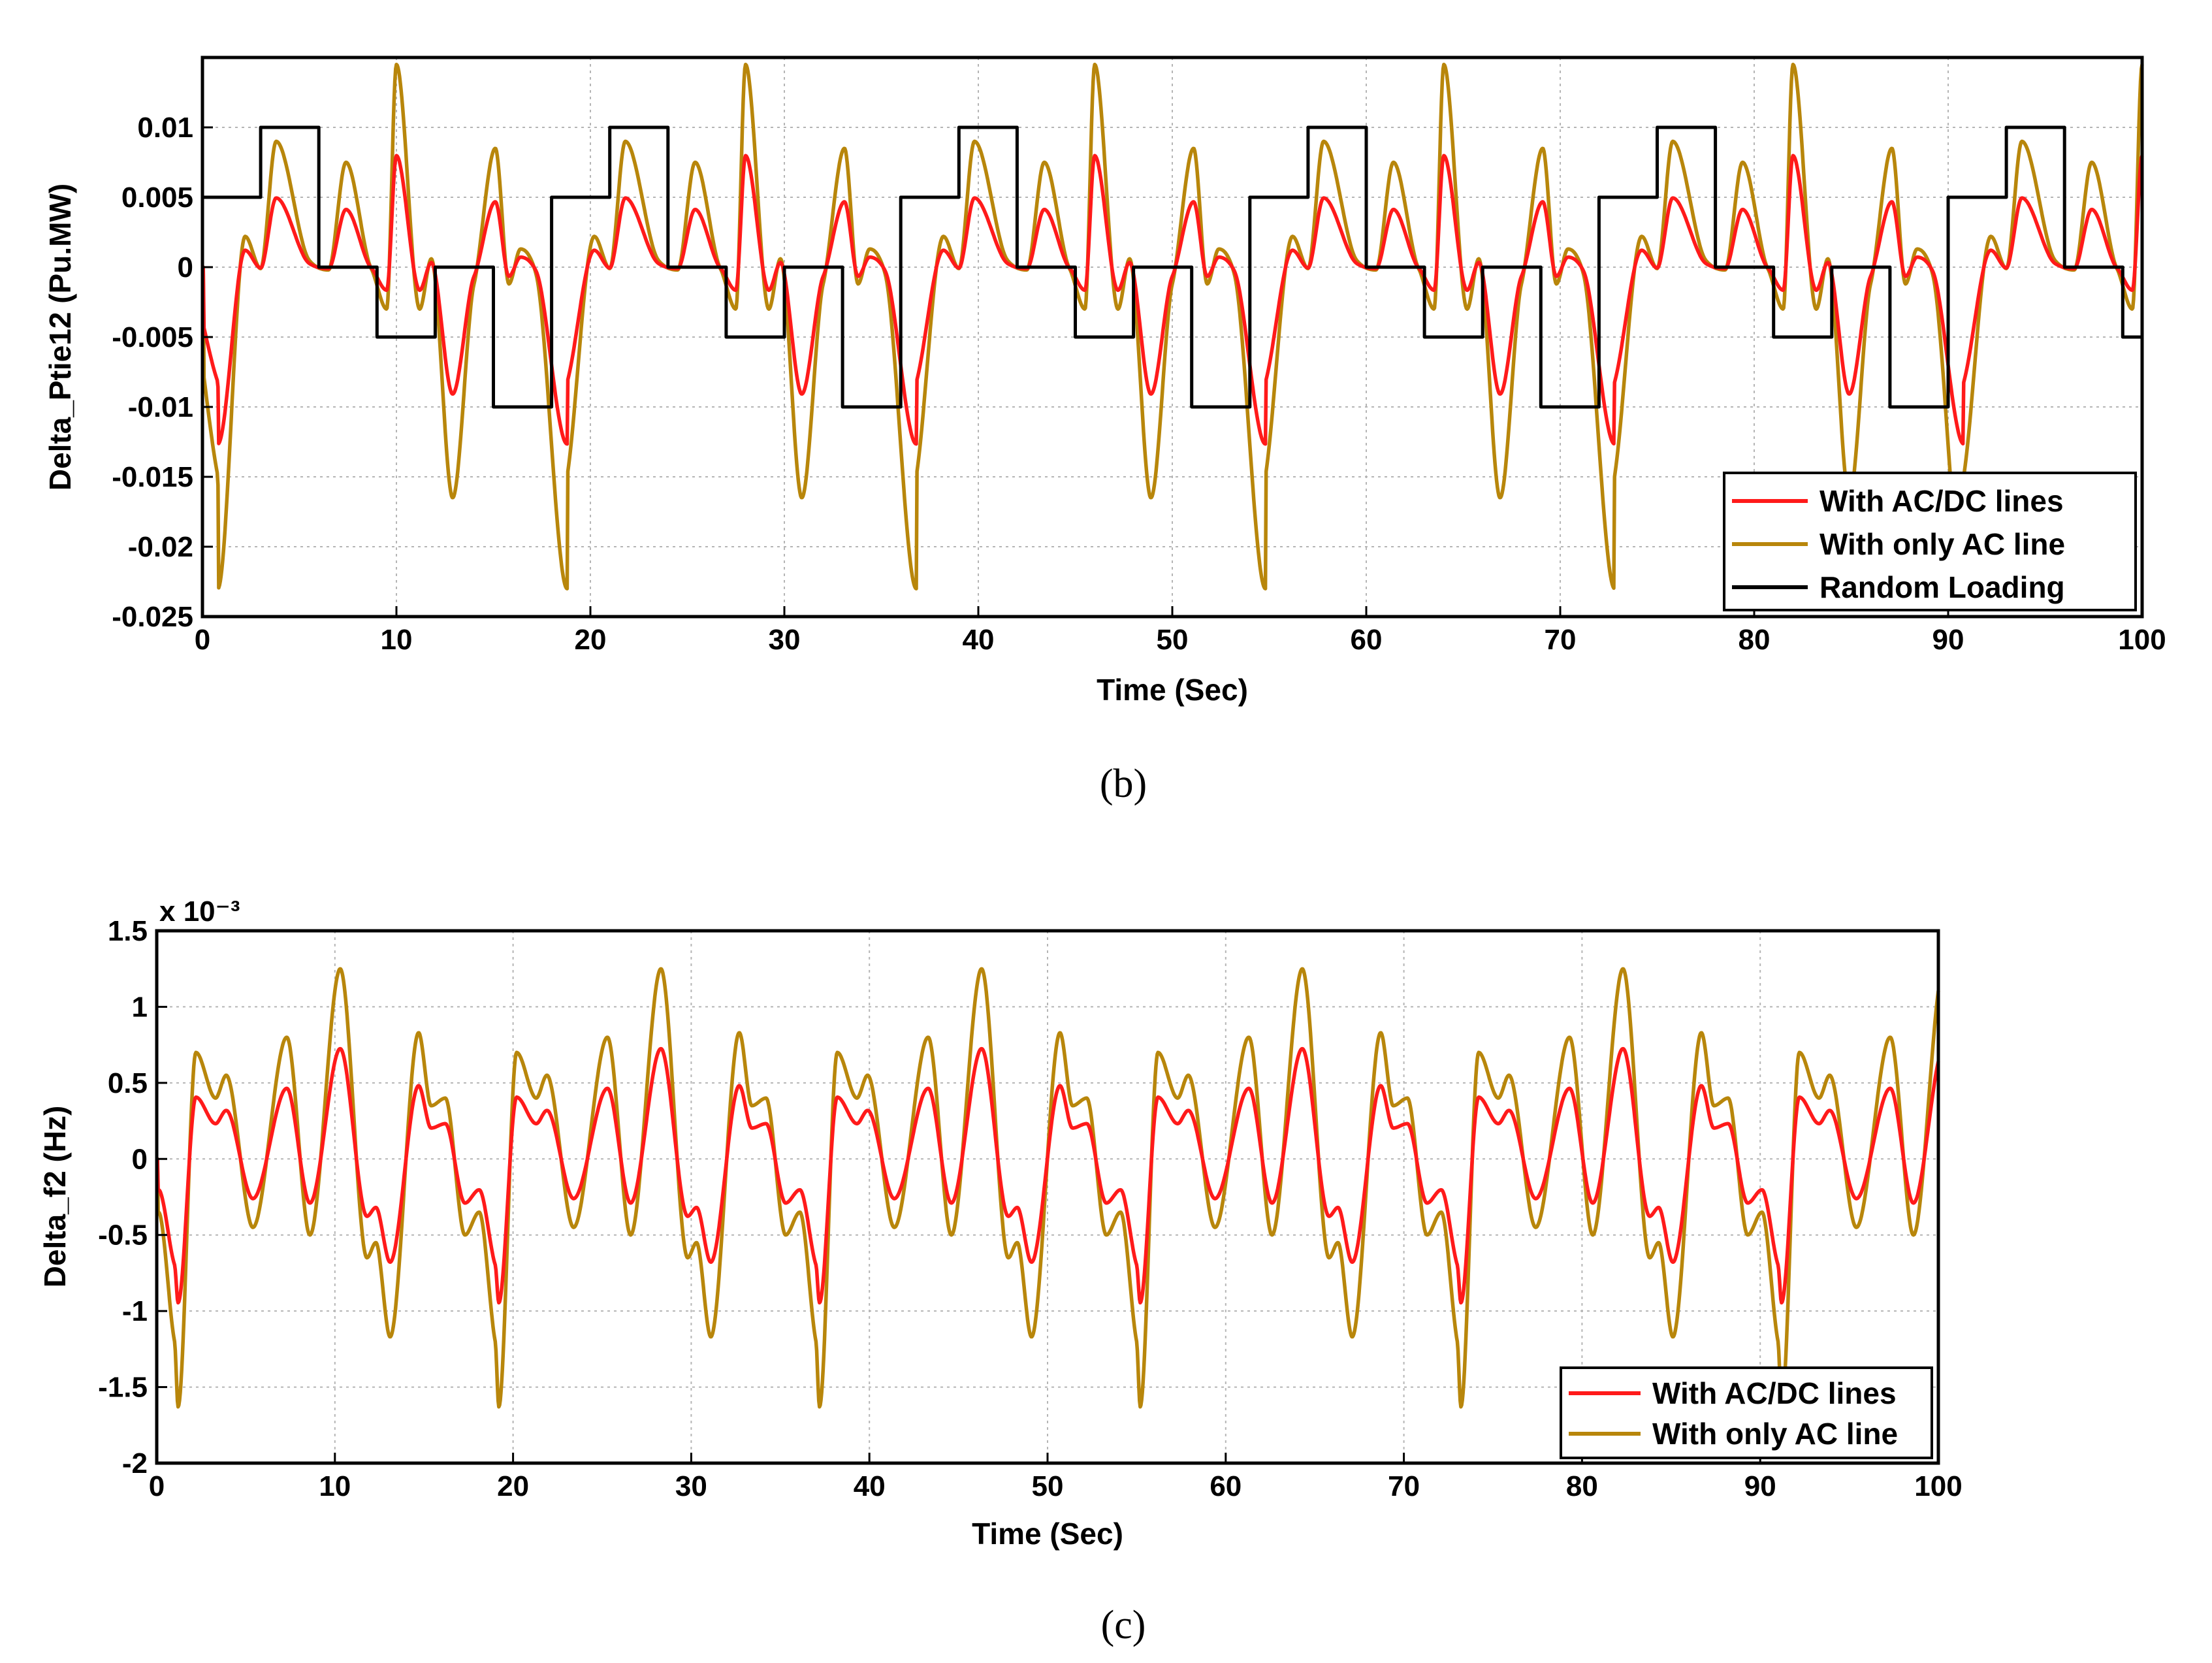  What do you see at coordinates (162, 372) in the screenshot?
I see `y-axis: -0.025 -0.02 -0.015 -0.01 -0.005 0 0.005 0.01` at bounding box center [162, 372].